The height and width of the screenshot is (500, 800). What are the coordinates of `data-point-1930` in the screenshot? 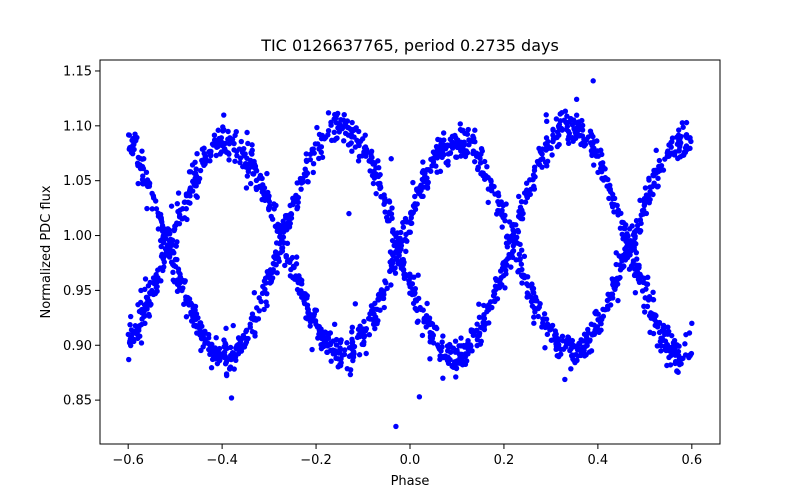 It's located at (292, 257).